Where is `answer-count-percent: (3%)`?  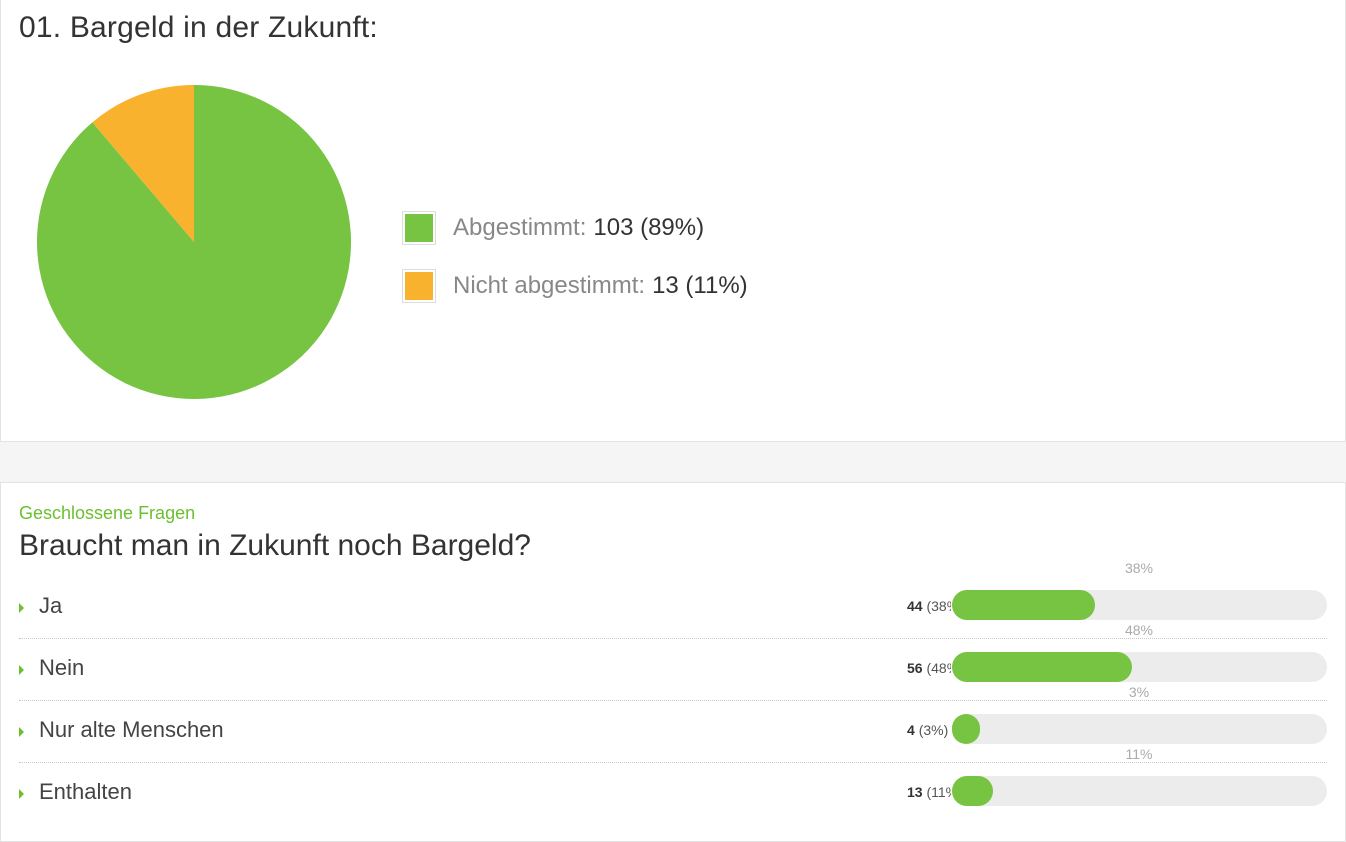
answer-count-percent: (3%) is located at coordinates (933, 730).